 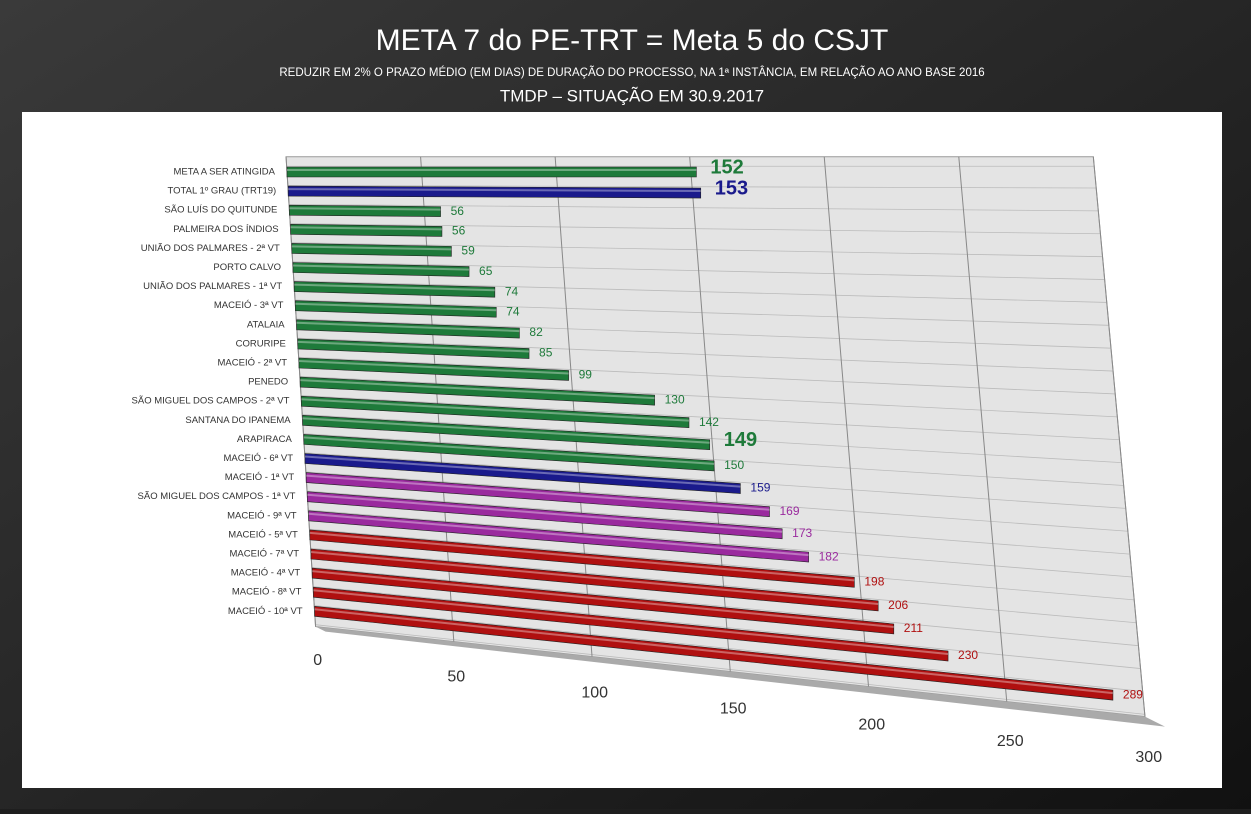 I want to click on y-tick-label: SÃO LUÍS DO QUITUNDE, so click(x=220, y=210).